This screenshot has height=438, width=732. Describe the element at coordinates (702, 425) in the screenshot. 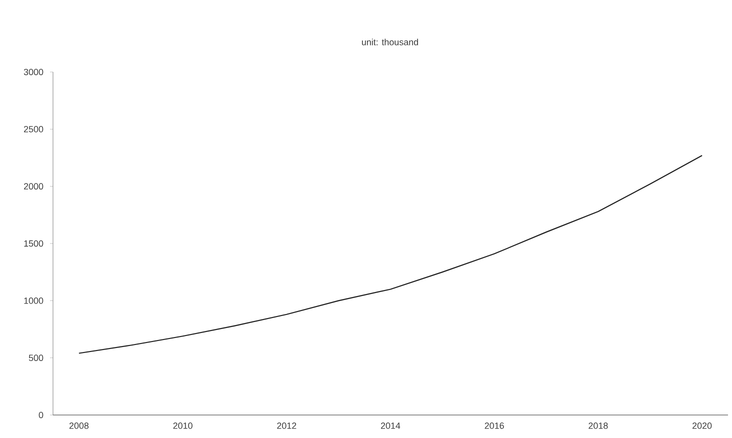

I see `x-tick-label: 2020` at that location.